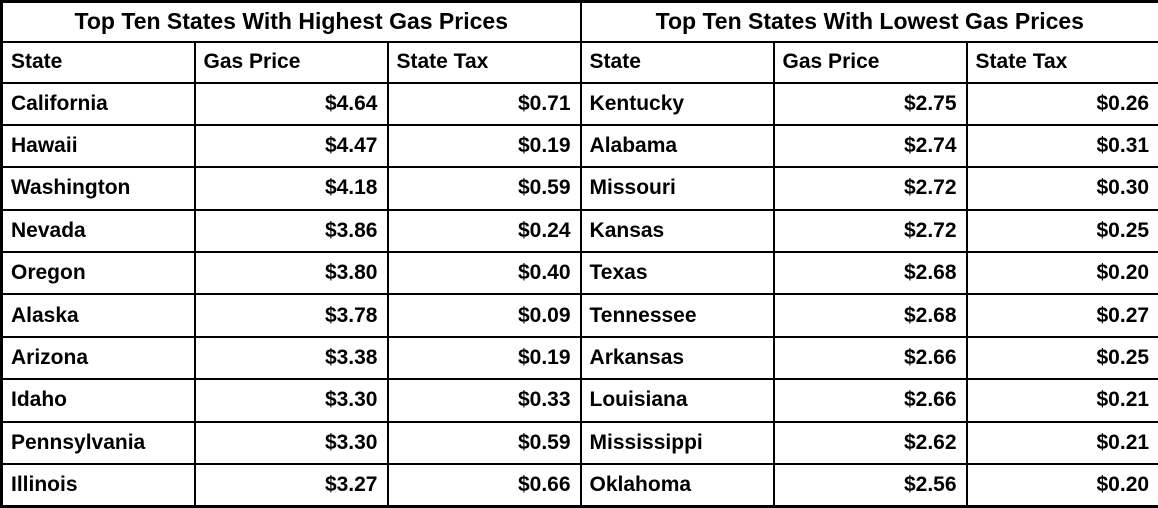 This screenshot has height=508, width=1158. What do you see at coordinates (677, 273) in the screenshot?
I see `state-name-cell: Texas` at bounding box center [677, 273].